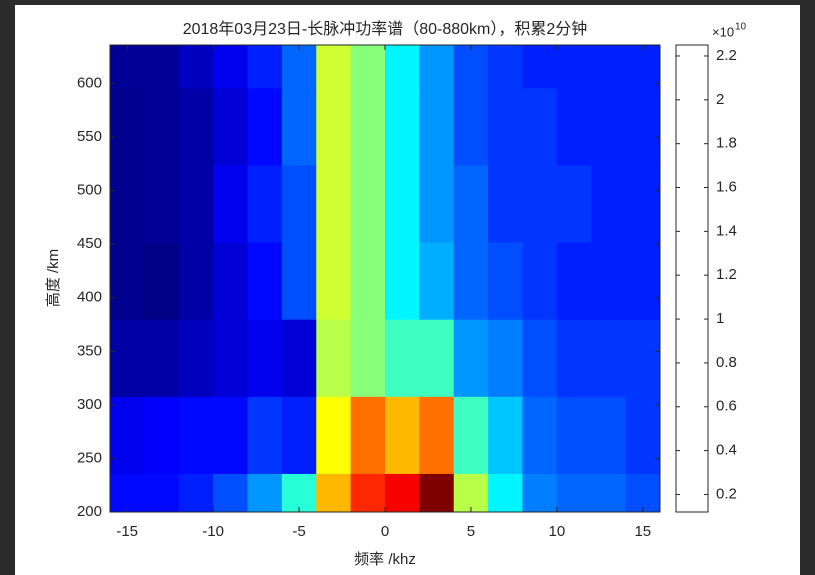  What do you see at coordinates (726, 362) in the screenshot?
I see `colorbar-tick-label: 0.8` at bounding box center [726, 362].